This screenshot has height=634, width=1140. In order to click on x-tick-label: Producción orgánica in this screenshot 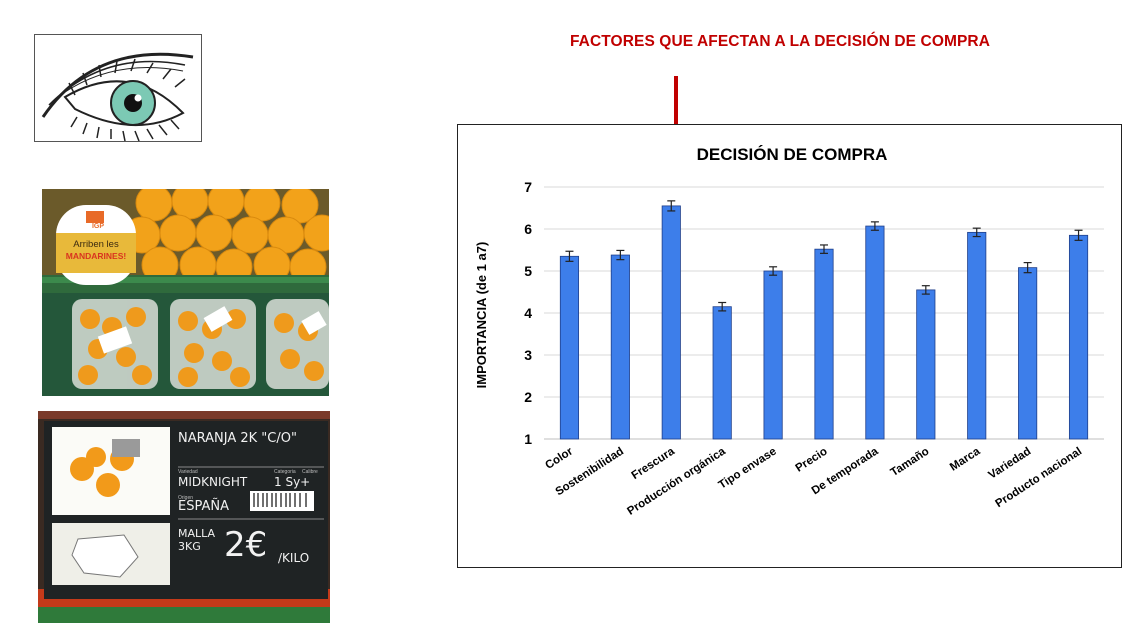, I will do `click(676, 481)`.